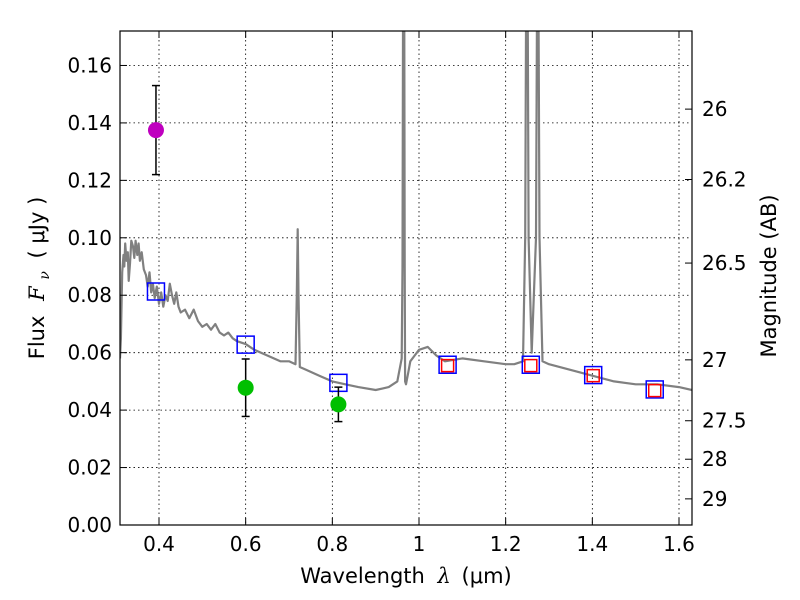 This screenshot has height=600, width=800. I want to click on x-tick-label: 0.6, so click(246, 544).